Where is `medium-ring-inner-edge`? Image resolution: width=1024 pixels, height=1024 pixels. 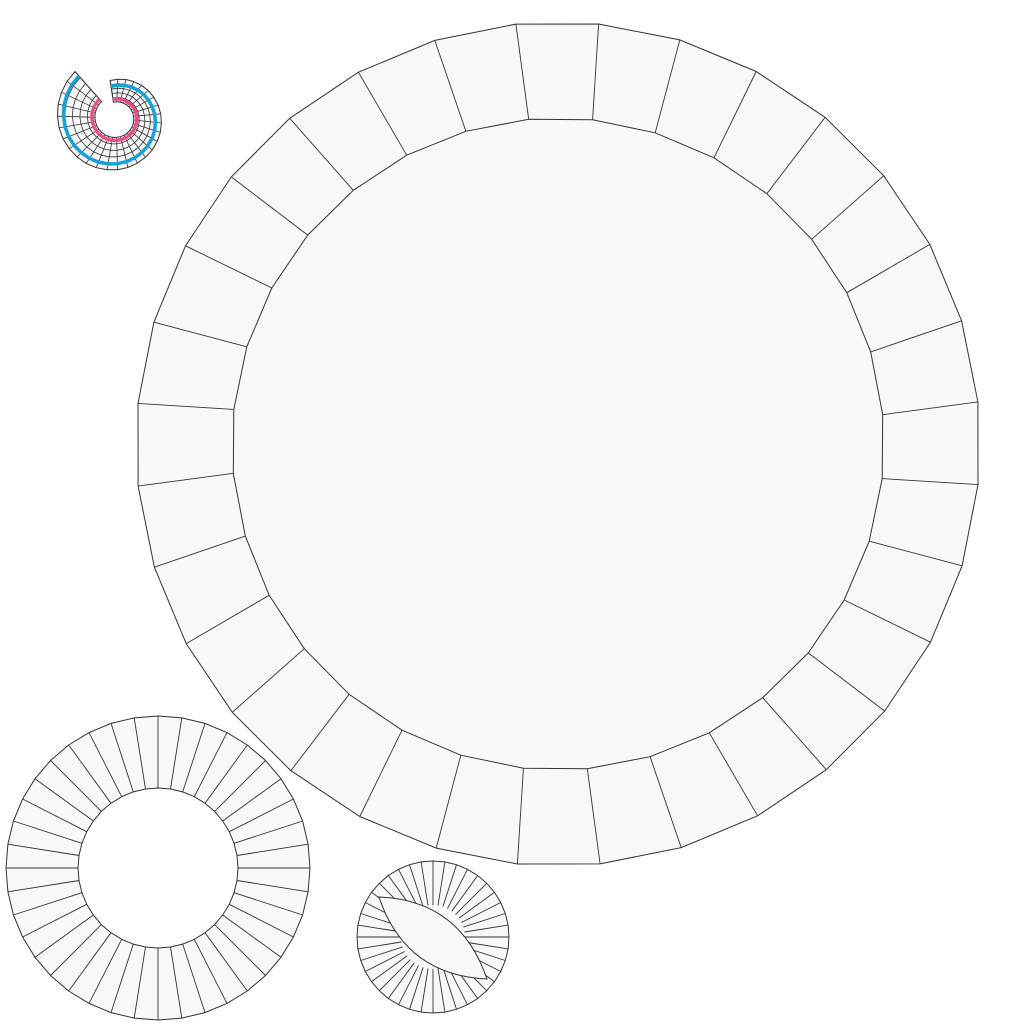 medium-ring-inner-edge is located at coordinates (158, 868).